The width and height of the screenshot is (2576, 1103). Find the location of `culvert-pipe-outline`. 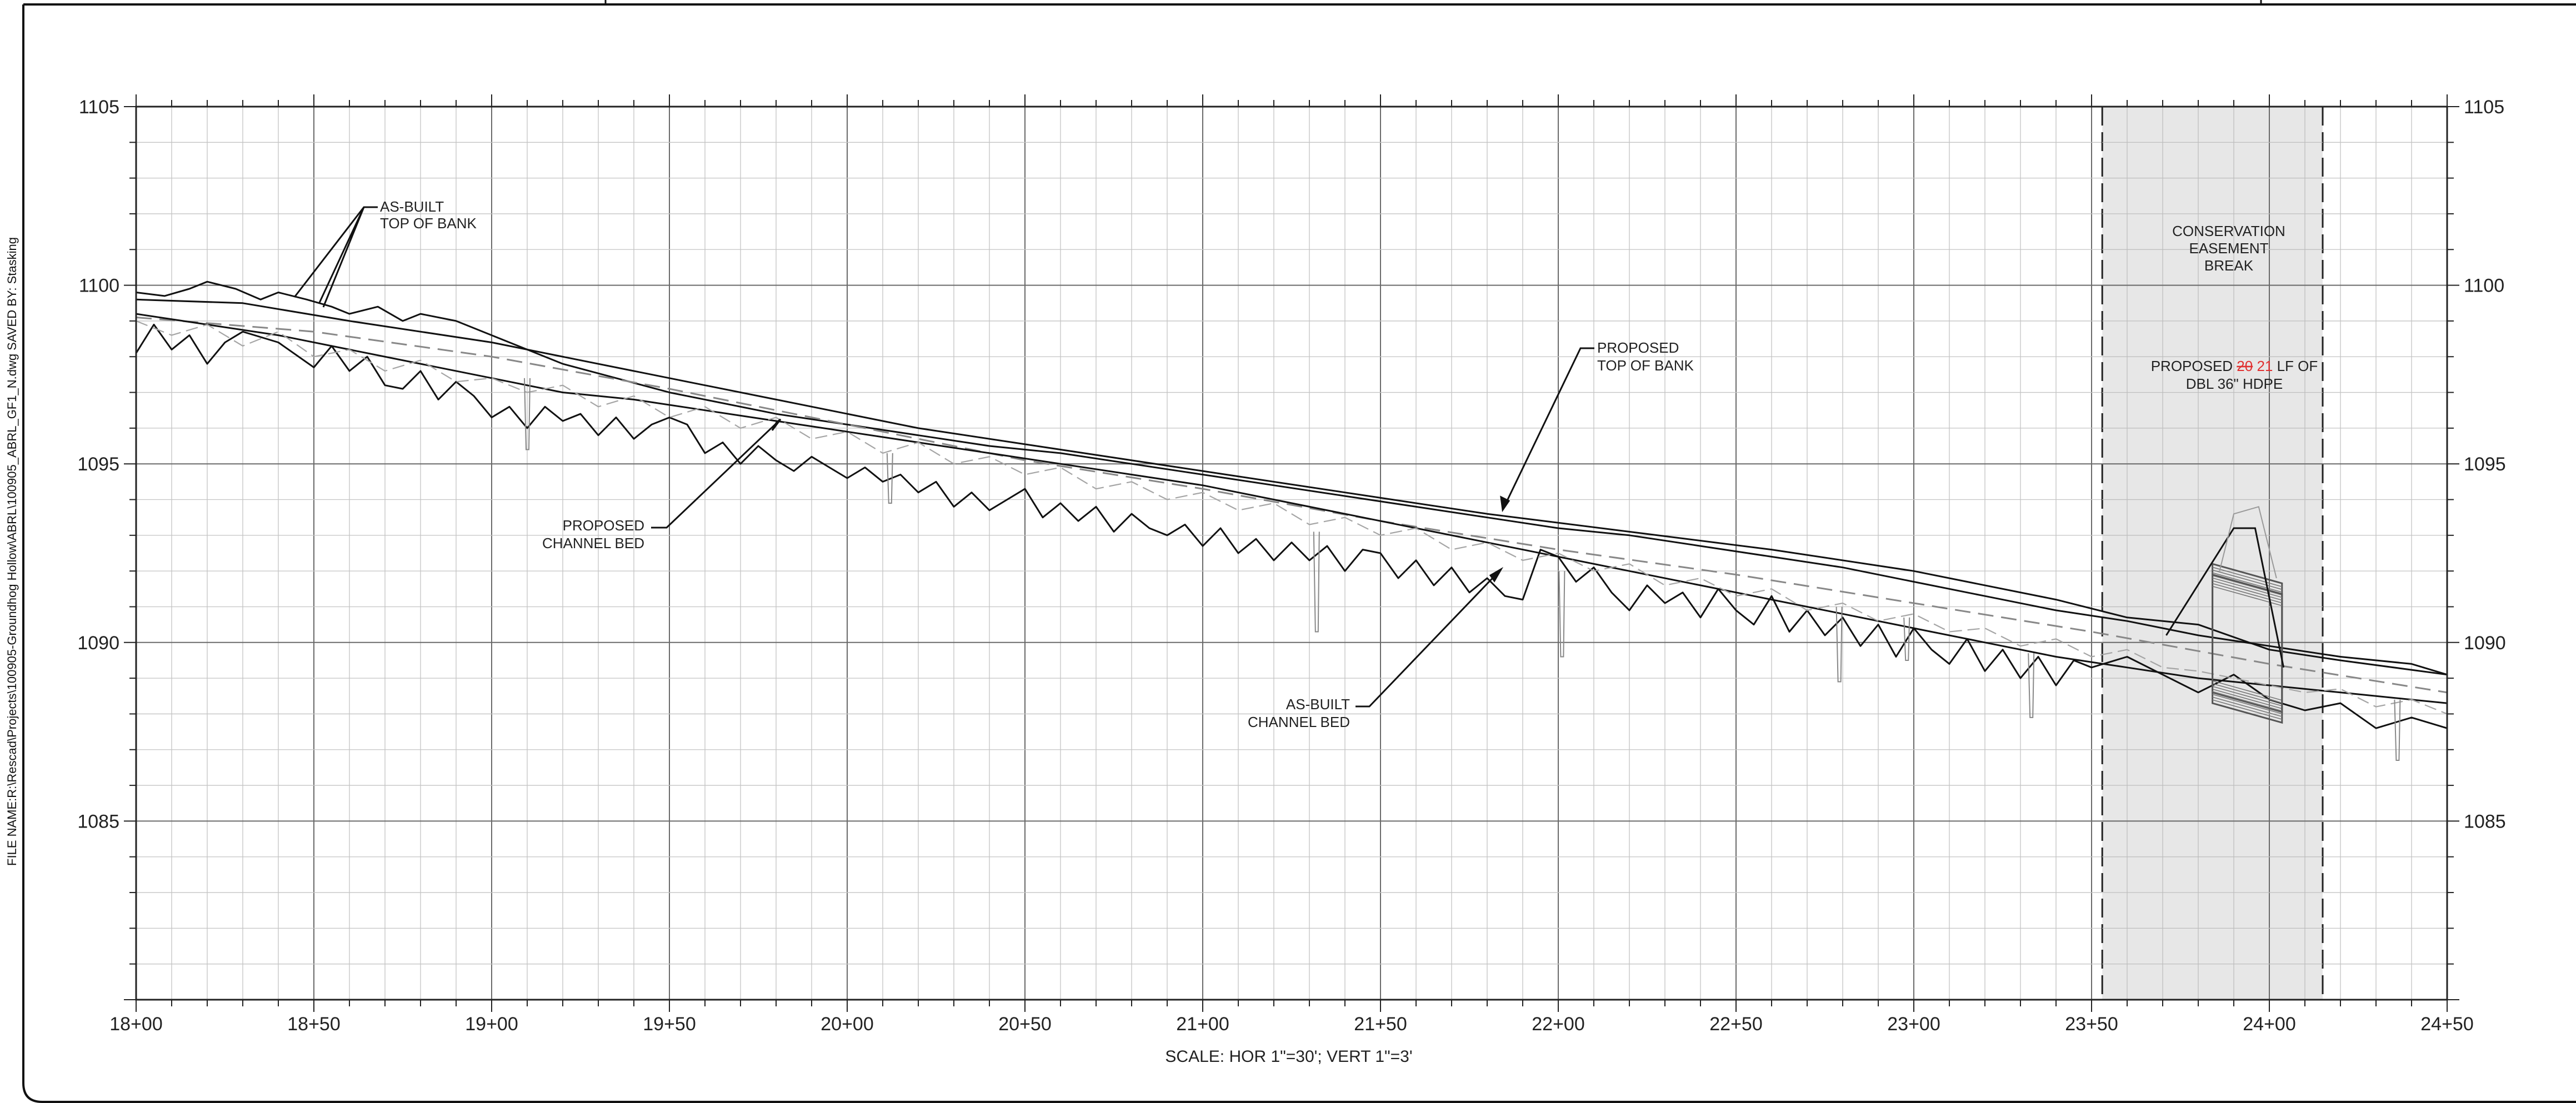

culvert-pipe-outline is located at coordinates (2247, 649).